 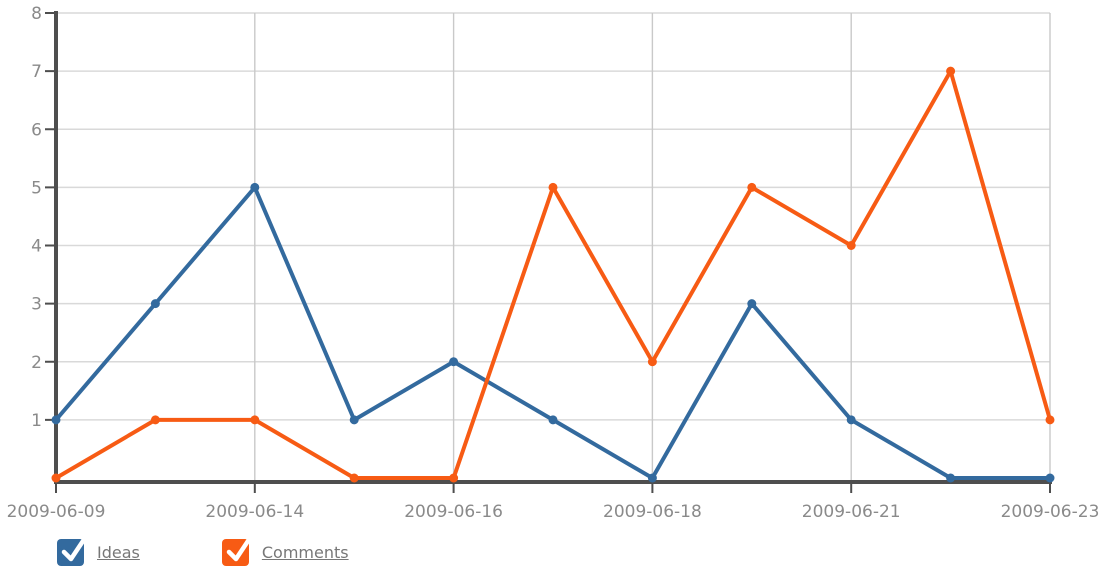 I want to click on chart-legend: Ideas Comments, so click(x=203, y=550).